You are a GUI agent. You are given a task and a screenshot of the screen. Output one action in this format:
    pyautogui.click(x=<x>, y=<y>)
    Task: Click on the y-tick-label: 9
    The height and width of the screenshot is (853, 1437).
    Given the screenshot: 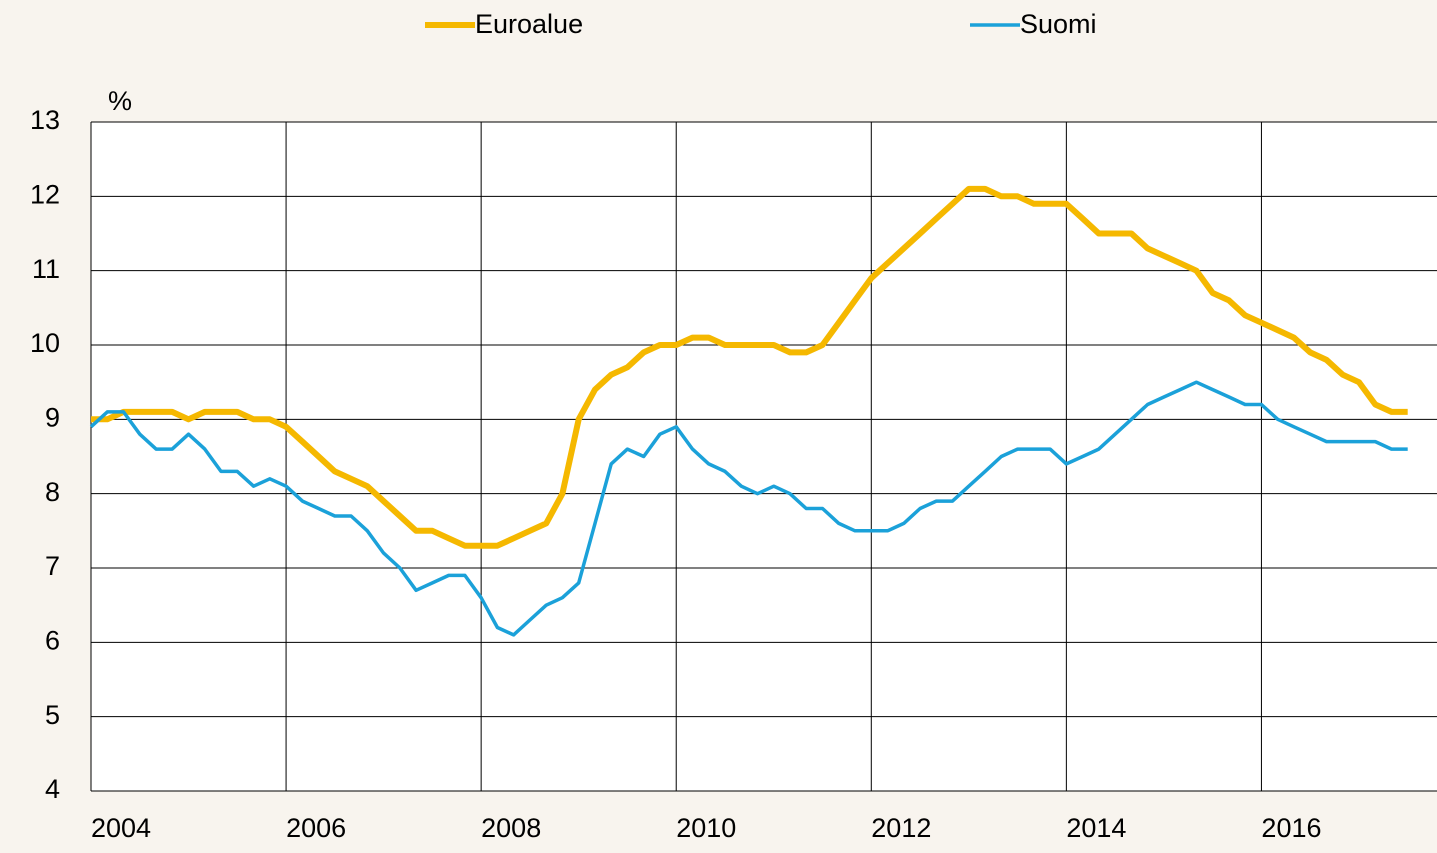 What is the action you would take?
    pyautogui.click(x=52, y=417)
    